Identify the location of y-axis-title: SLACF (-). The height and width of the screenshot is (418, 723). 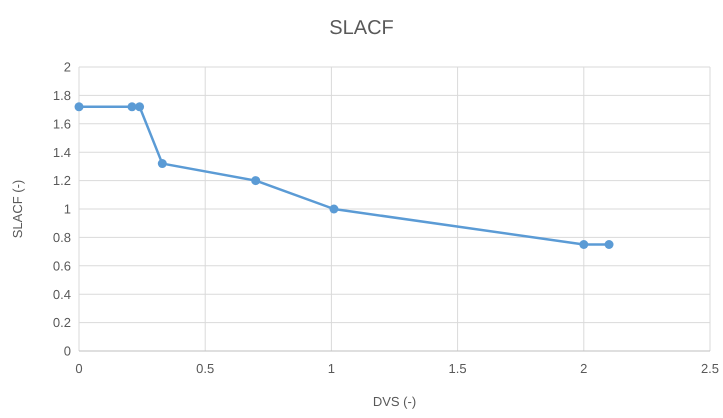
(17, 209).